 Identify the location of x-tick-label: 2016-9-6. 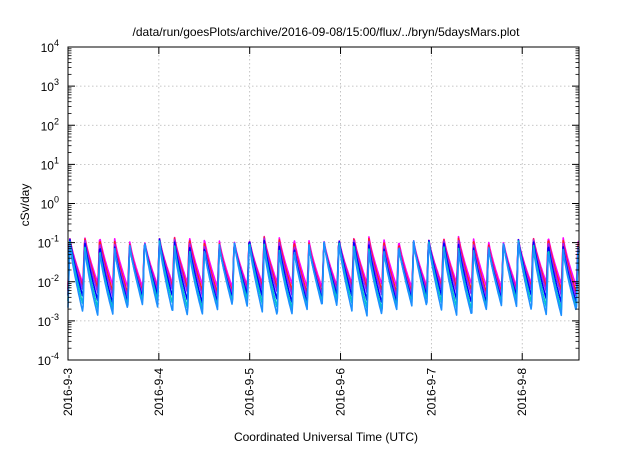
(341, 392).